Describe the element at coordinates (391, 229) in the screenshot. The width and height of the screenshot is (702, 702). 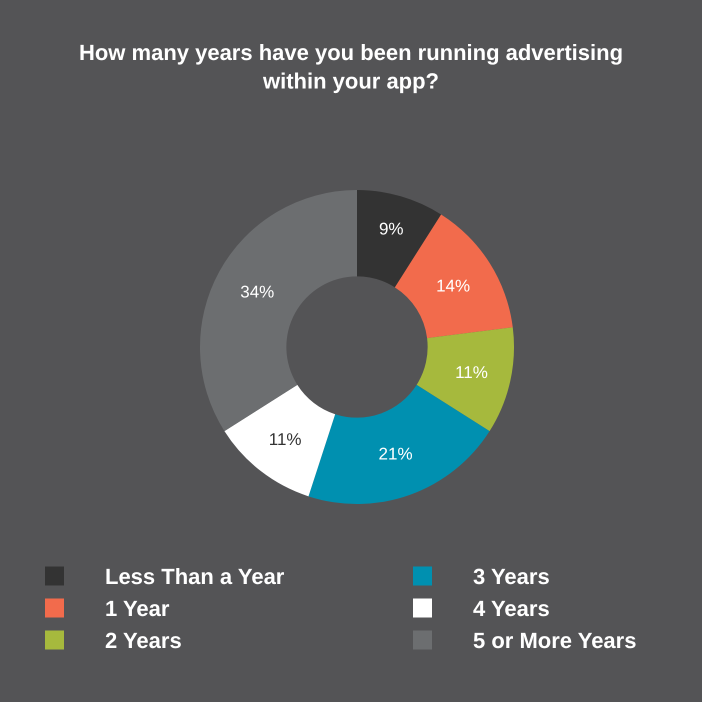
I see `data-label: 9%` at that location.